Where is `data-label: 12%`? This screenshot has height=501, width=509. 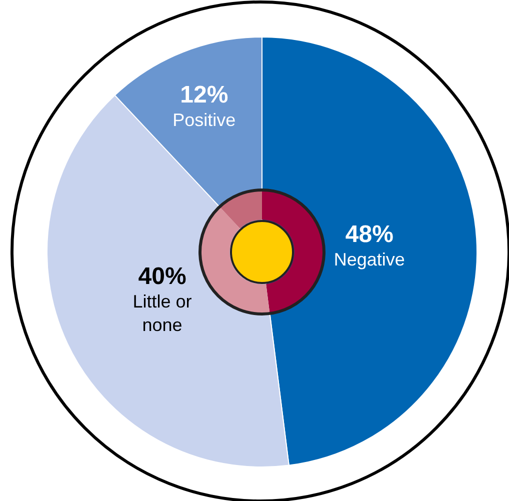 data-label: 12% is located at coordinates (204, 95).